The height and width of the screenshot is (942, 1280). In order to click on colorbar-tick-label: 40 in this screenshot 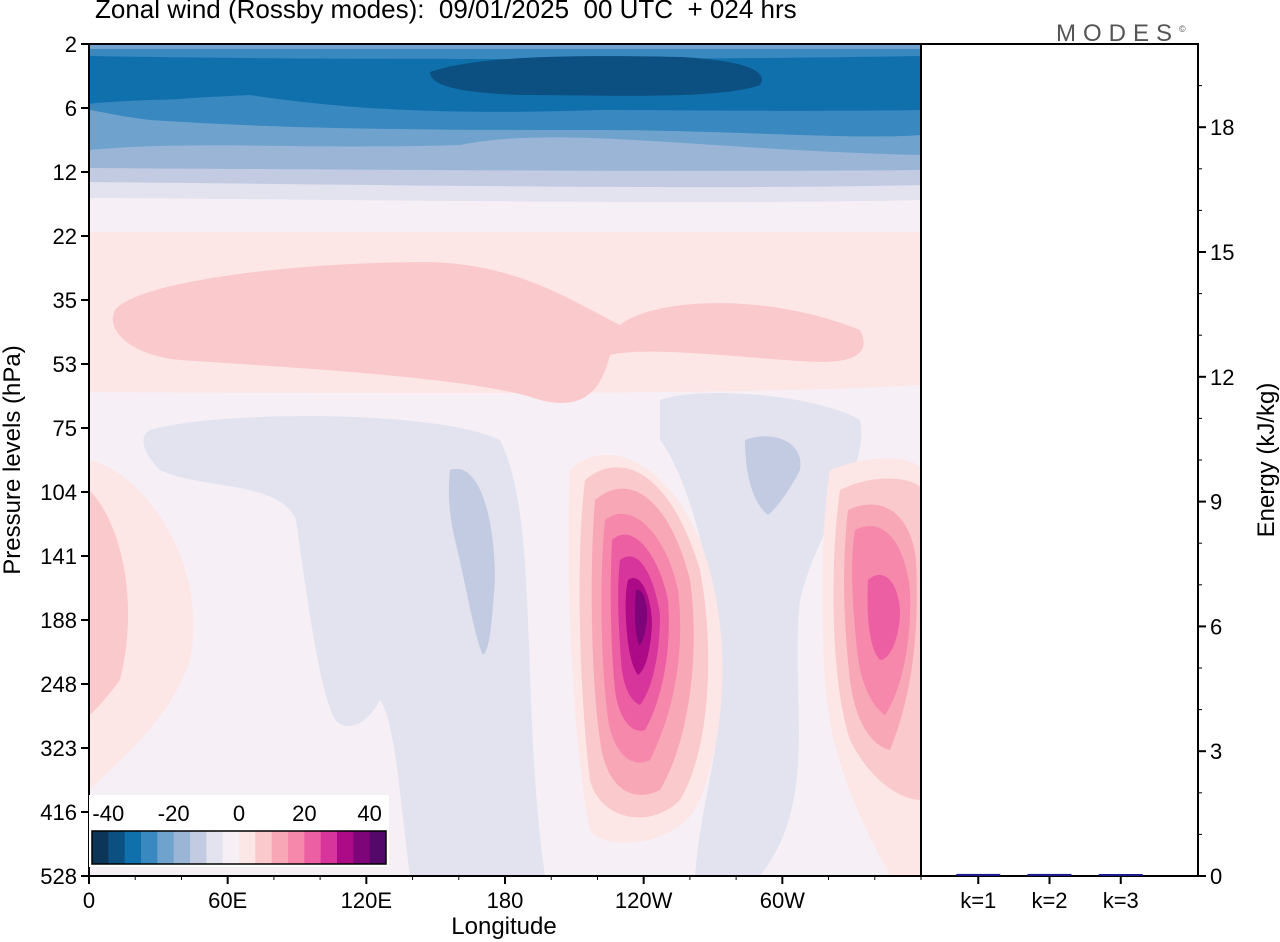, I will do `click(369, 813)`.